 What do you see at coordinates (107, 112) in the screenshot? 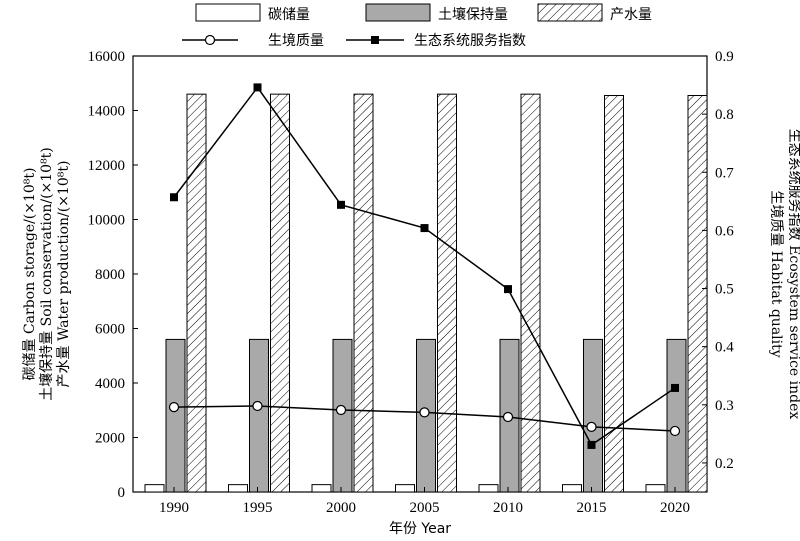
I see `left-tick-label-14000: 14000` at bounding box center [107, 112].